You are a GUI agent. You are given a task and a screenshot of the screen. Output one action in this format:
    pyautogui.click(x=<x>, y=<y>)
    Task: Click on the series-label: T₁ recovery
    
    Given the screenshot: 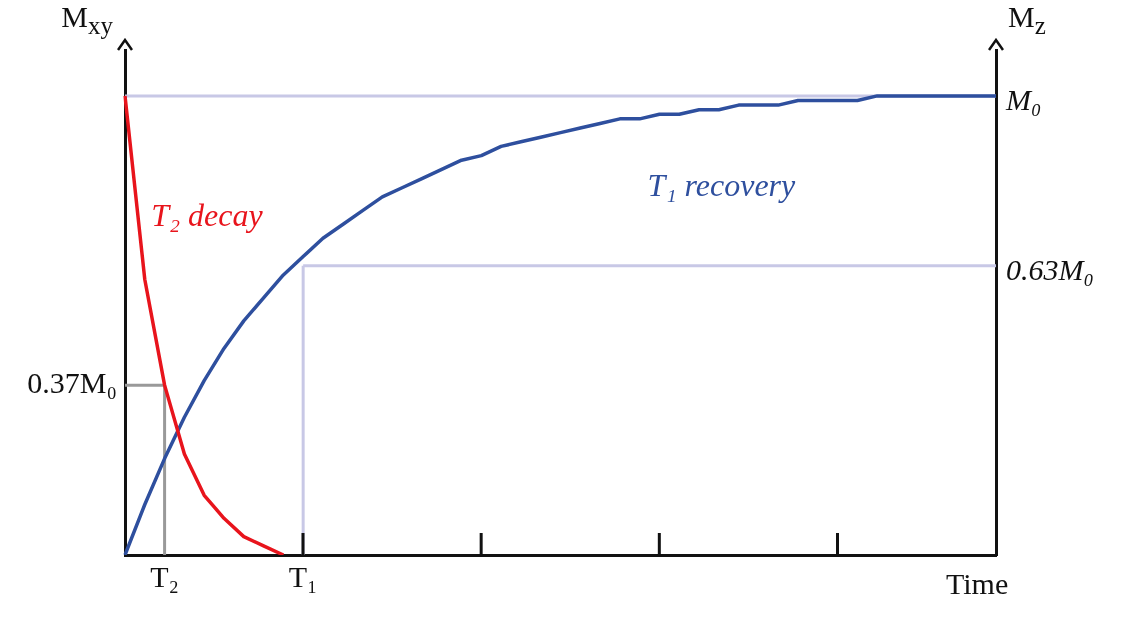 What is the action you would take?
    pyautogui.click(x=722, y=184)
    